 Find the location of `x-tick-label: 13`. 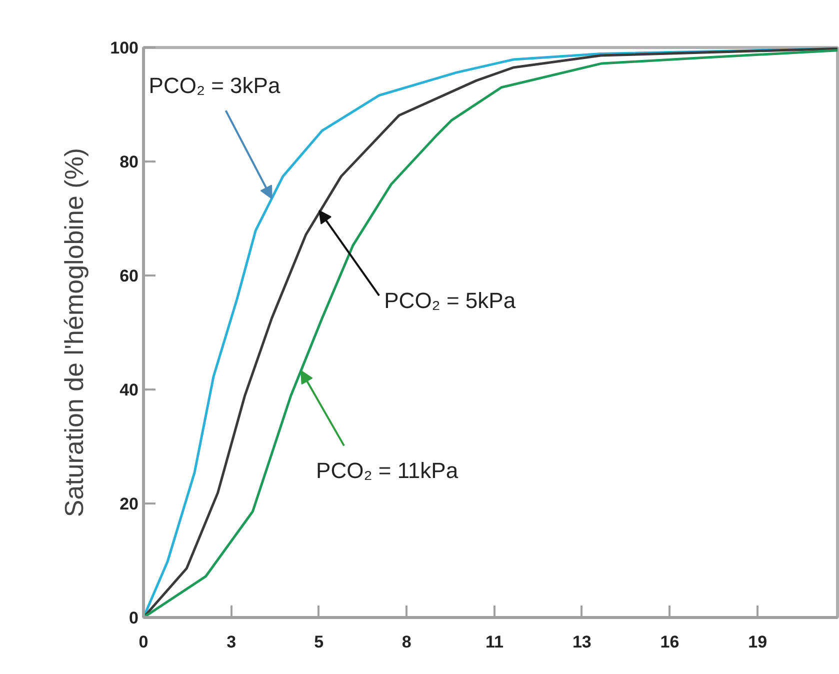

x-tick-label: 13 is located at coordinates (582, 642).